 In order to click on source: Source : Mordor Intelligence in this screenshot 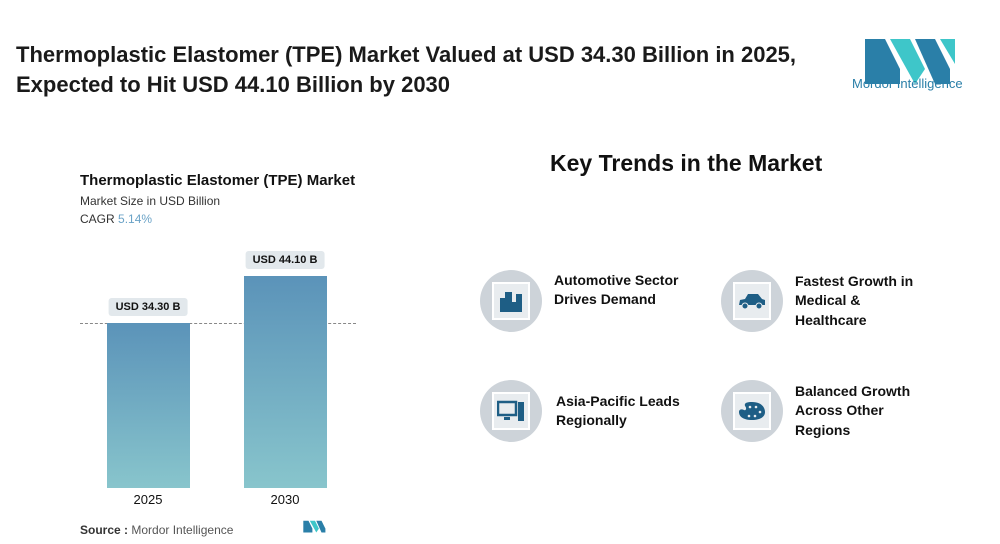, I will do `click(156, 530)`.